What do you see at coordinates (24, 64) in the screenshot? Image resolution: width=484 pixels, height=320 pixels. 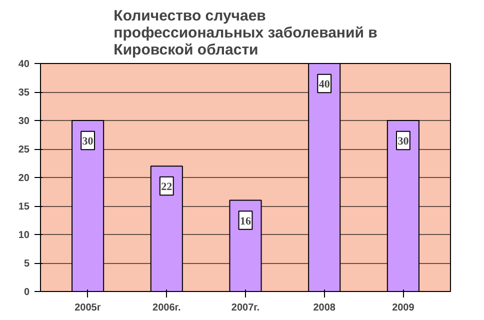 I see `y-tick-label: 40` at bounding box center [24, 64].